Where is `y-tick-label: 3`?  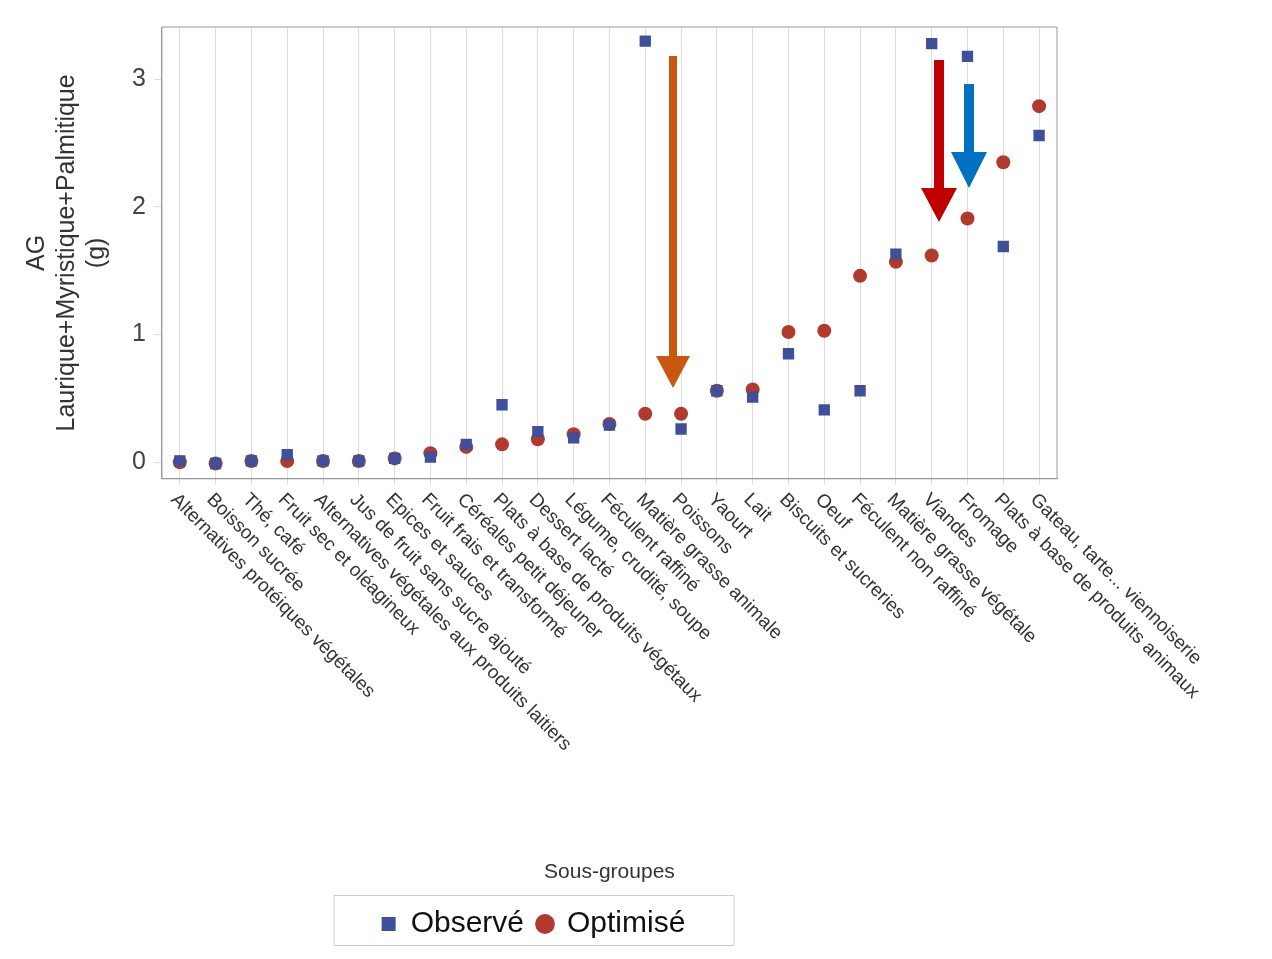 y-tick-label: 3 is located at coordinates (139, 77).